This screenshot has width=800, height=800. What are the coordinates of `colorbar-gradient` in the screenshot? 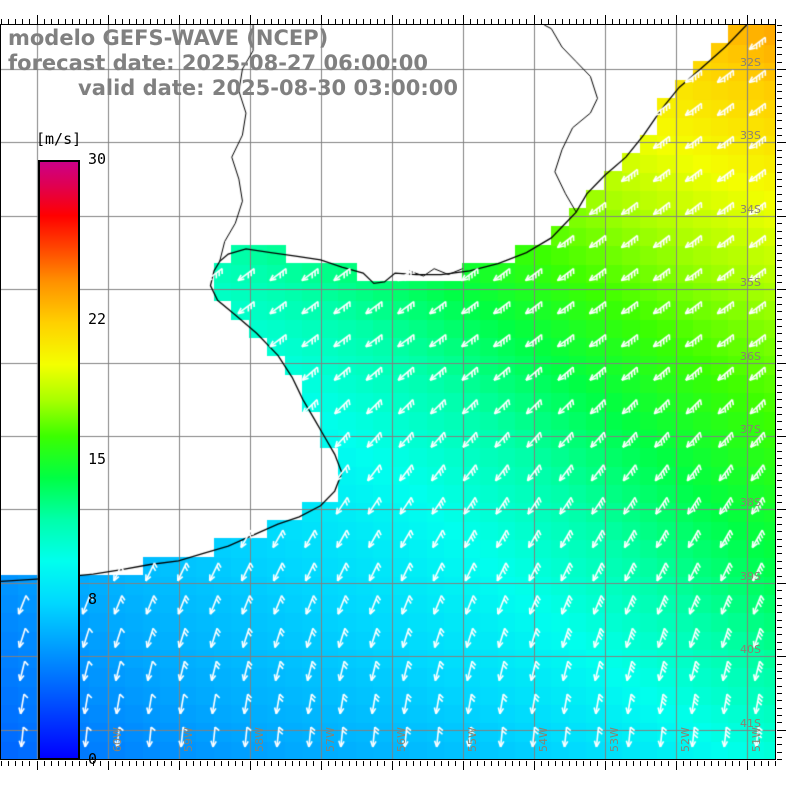 It's located at (59, 460).